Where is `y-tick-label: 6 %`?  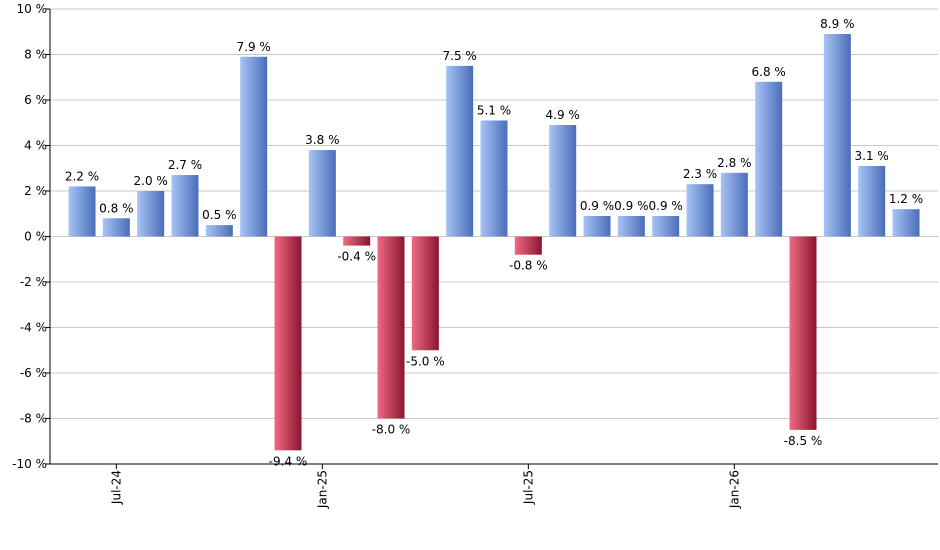
y-tick-label: 6 % is located at coordinates (35, 100).